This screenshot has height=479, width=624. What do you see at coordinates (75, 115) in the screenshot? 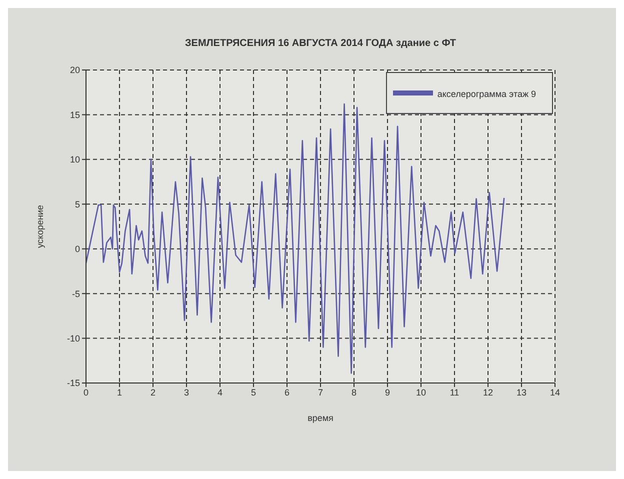
I see `y-tick-label: 15` at bounding box center [75, 115].